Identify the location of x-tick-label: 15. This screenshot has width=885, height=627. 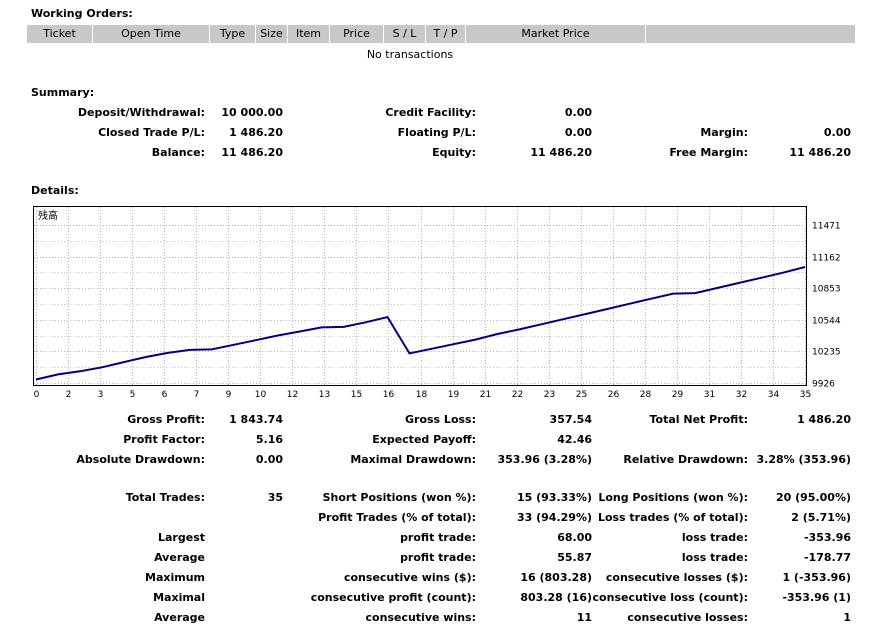
(356, 395).